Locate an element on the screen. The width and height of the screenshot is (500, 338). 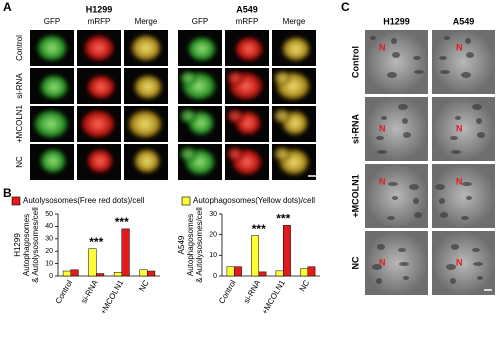
panel-label: A is located at coordinates (7, 7).